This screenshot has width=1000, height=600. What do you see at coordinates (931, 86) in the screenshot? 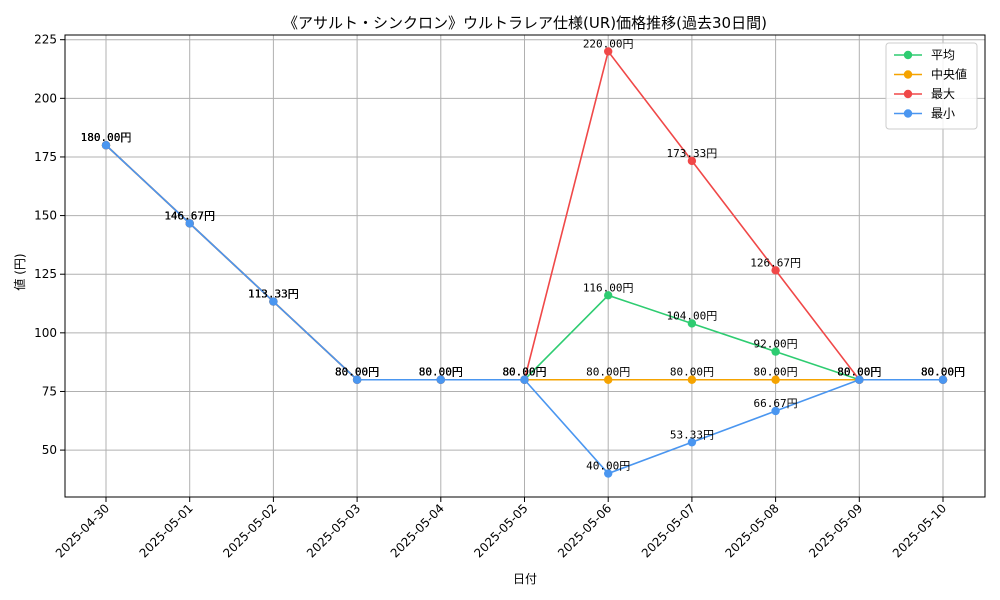
I see `legend-box` at bounding box center [931, 86].